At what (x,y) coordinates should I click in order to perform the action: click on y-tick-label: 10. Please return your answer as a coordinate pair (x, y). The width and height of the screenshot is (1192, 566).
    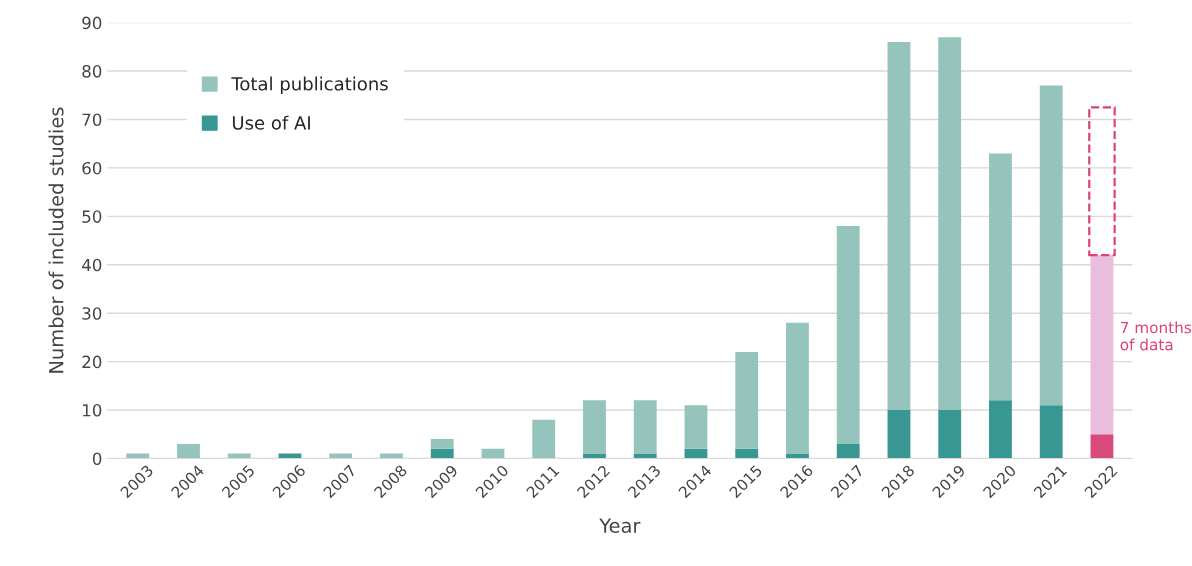
    Looking at the image, I should click on (92, 410).